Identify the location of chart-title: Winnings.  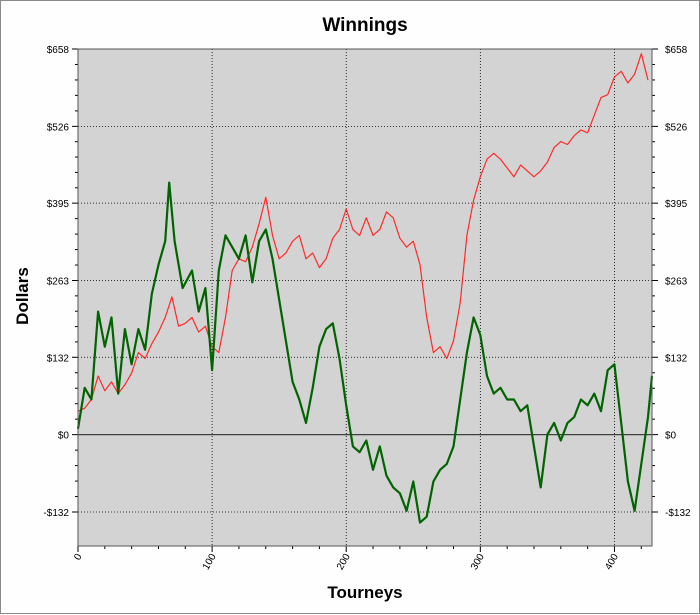
(364, 25).